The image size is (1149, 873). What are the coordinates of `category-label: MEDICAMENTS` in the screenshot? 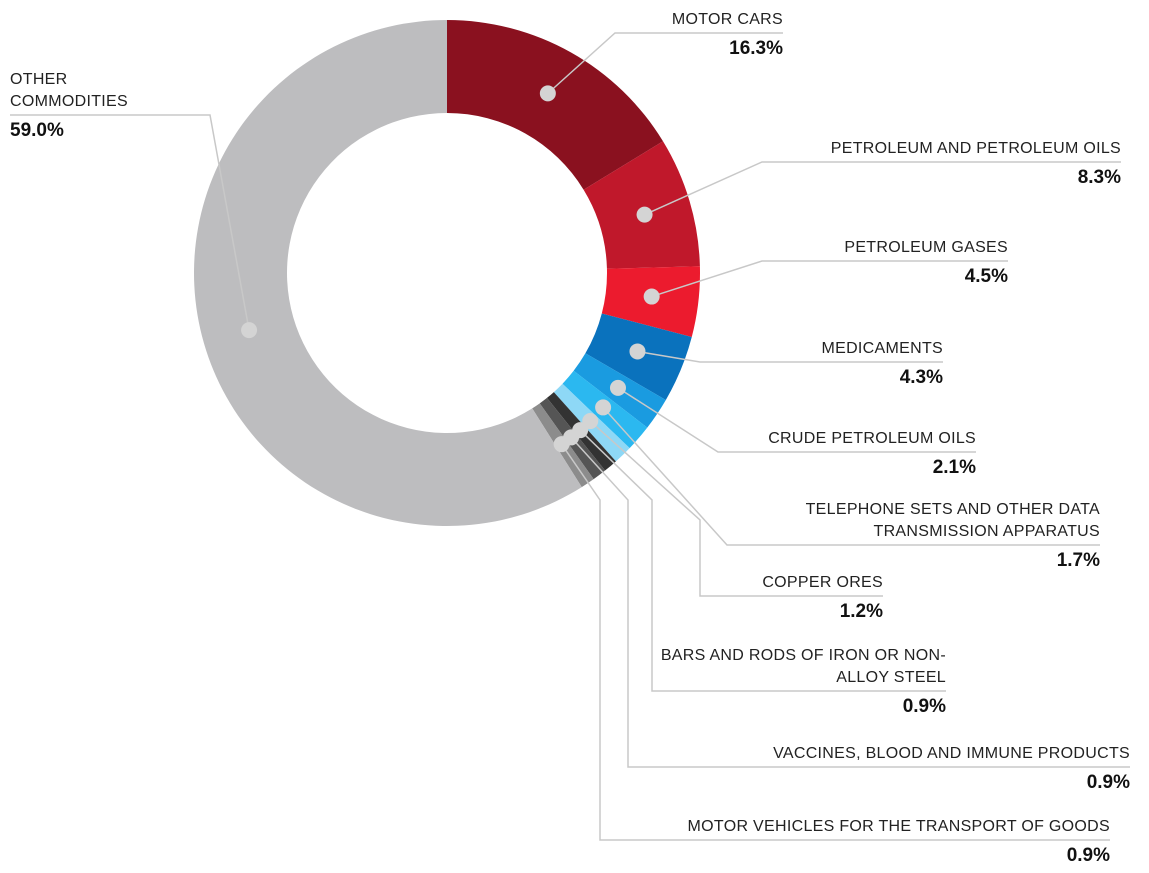 It's located at (882, 348).